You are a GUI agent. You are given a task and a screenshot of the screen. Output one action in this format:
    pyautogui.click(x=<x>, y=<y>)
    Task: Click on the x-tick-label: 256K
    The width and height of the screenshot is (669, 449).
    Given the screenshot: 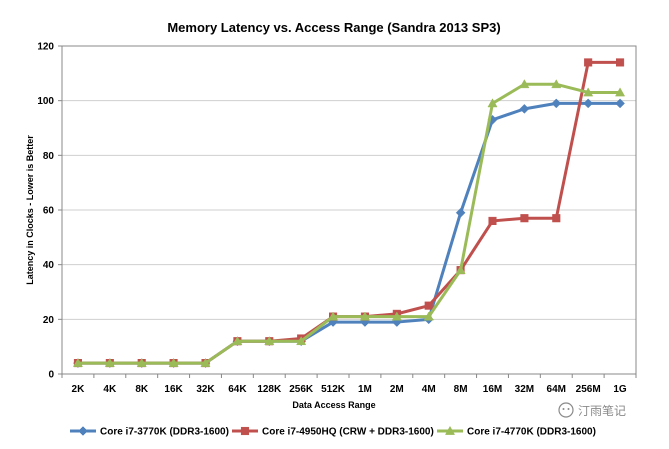 What is the action you would take?
    pyautogui.click(x=301, y=389)
    